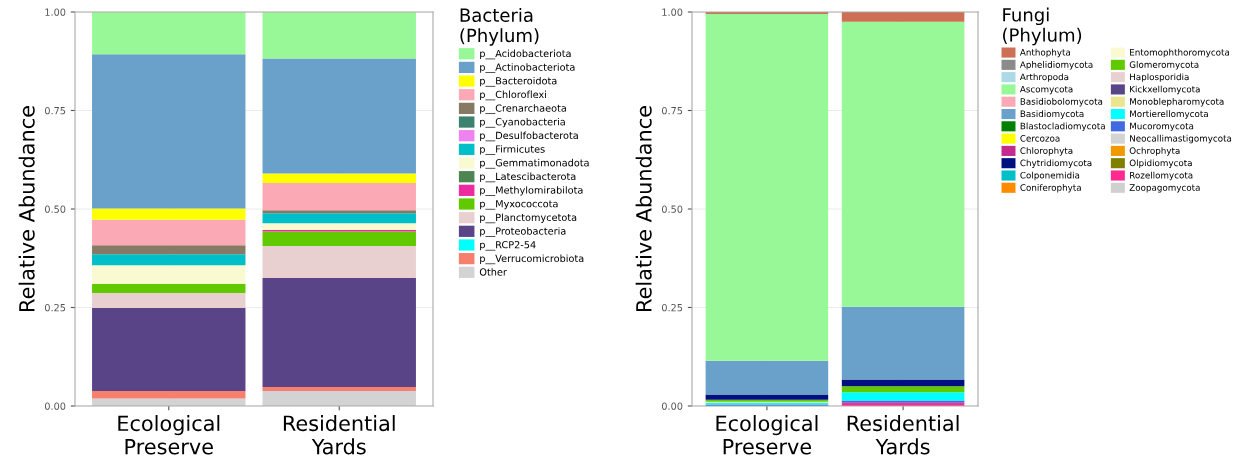  I want to click on legend-label: Monoblepharomycota, so click(1177, 102).